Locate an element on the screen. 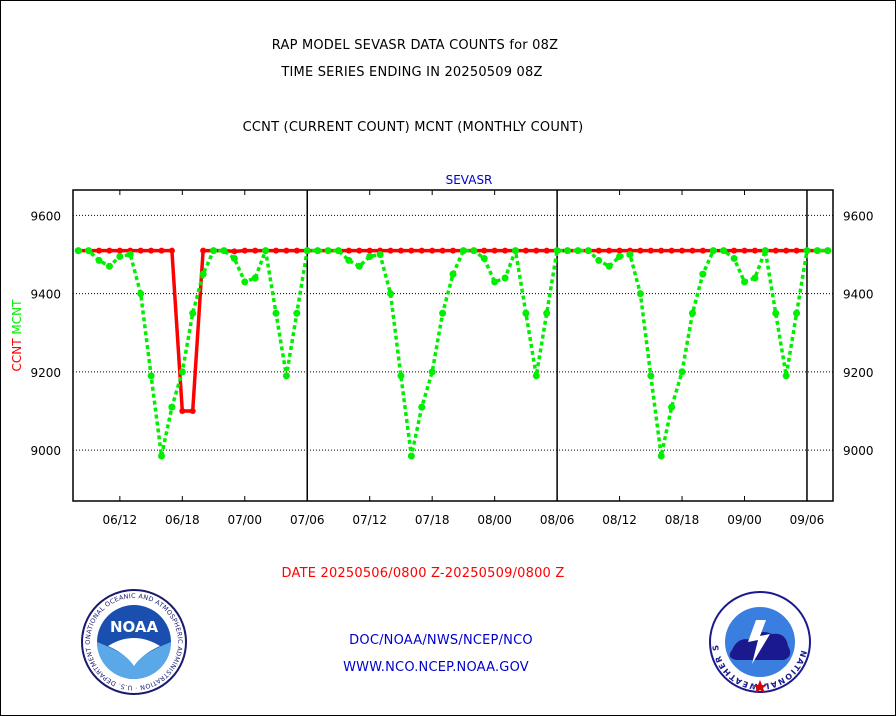 This screenshot has width=896, height=716. nws-logo: NATIONAL WEATHER SERVICE is located at coordinates (759, 641).